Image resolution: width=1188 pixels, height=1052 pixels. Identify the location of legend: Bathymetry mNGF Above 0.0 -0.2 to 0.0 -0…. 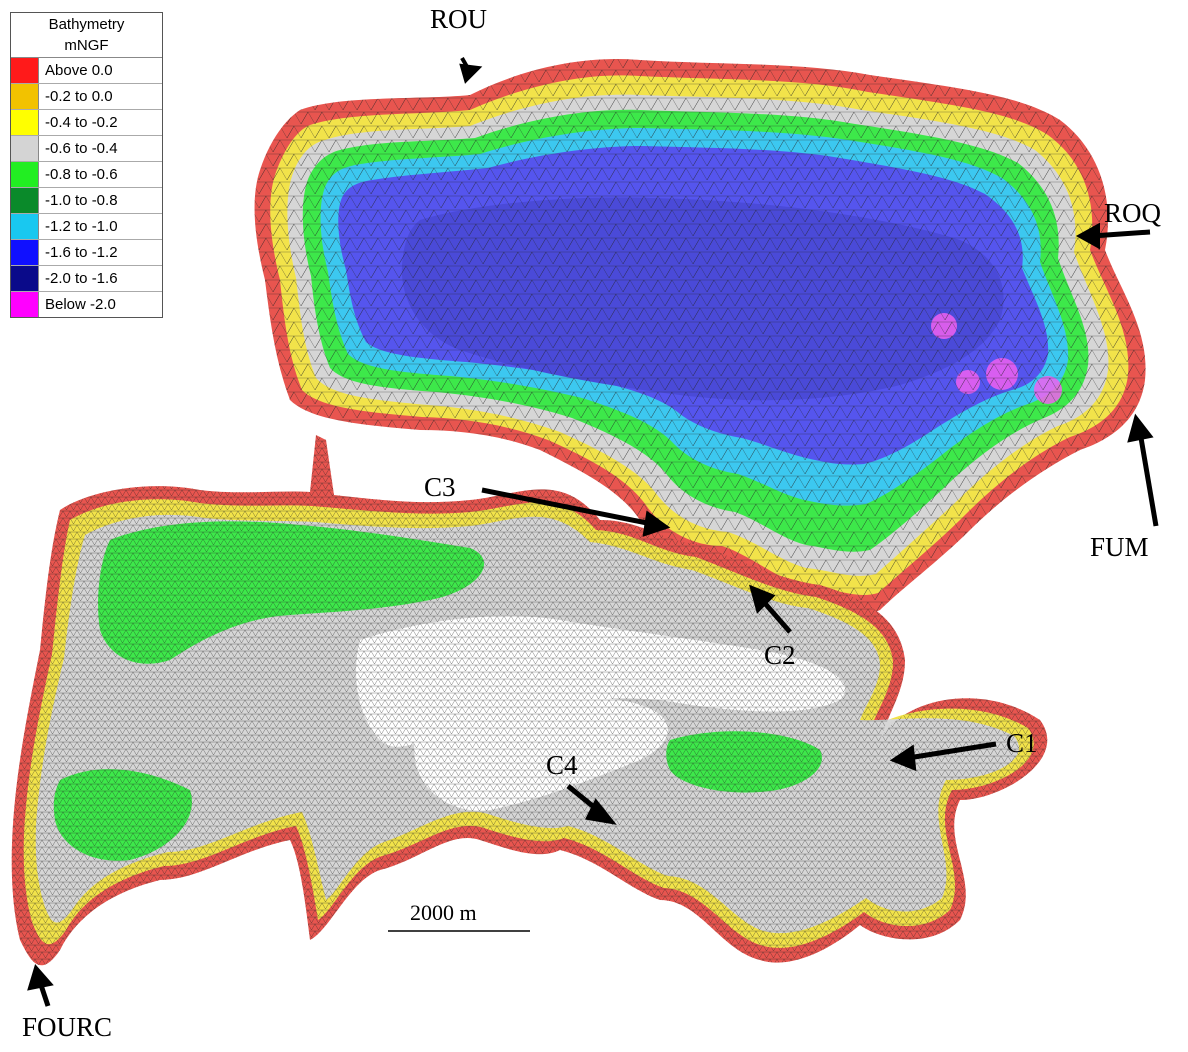
(86, 165).